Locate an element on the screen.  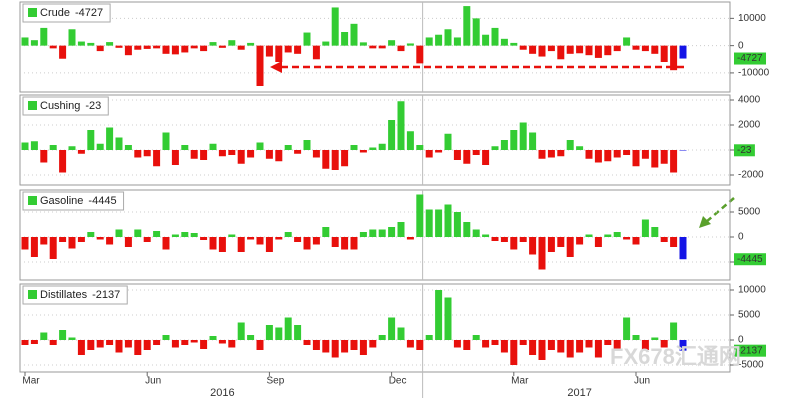
value-tag: -4727 is located at coordinates (750, 58).